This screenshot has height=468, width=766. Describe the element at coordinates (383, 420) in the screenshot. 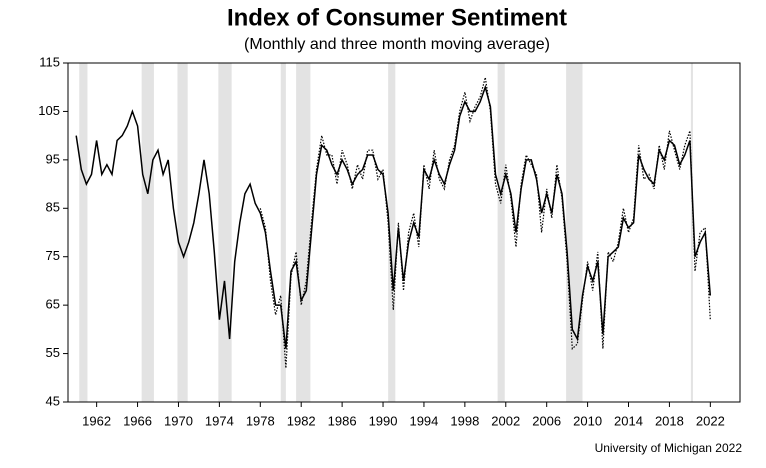

I see `x-tick-label: 1990` at that location.